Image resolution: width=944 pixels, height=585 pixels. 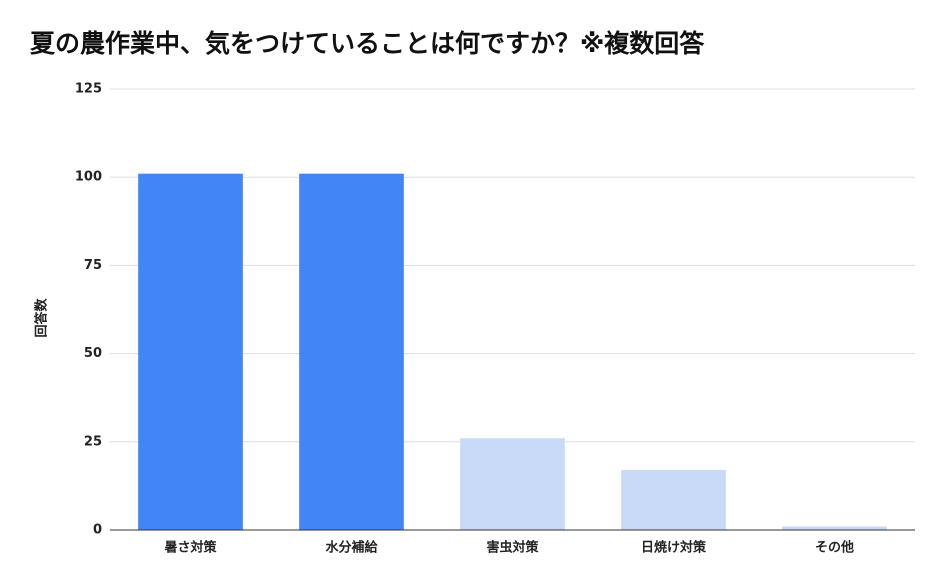 I want to click on y-axis-label: 回答数, so click(x=42, y=318).